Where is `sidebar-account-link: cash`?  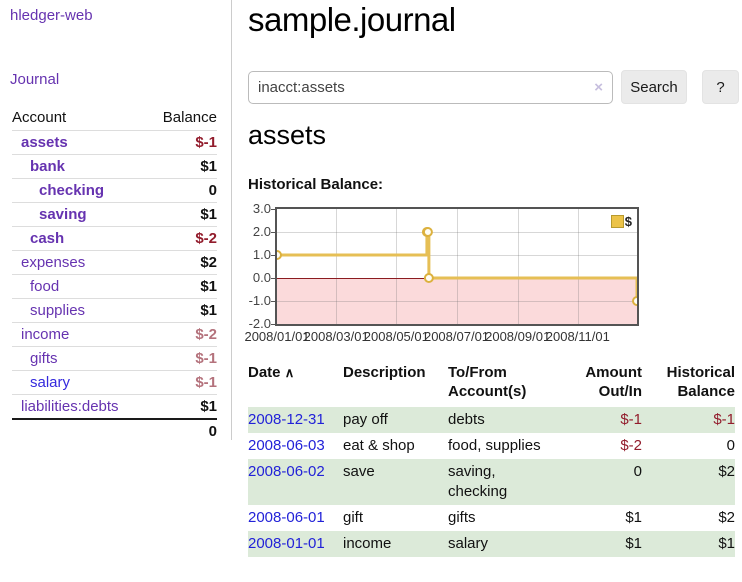
sidebar-account-link: cash is located at coordinates (47, 238).